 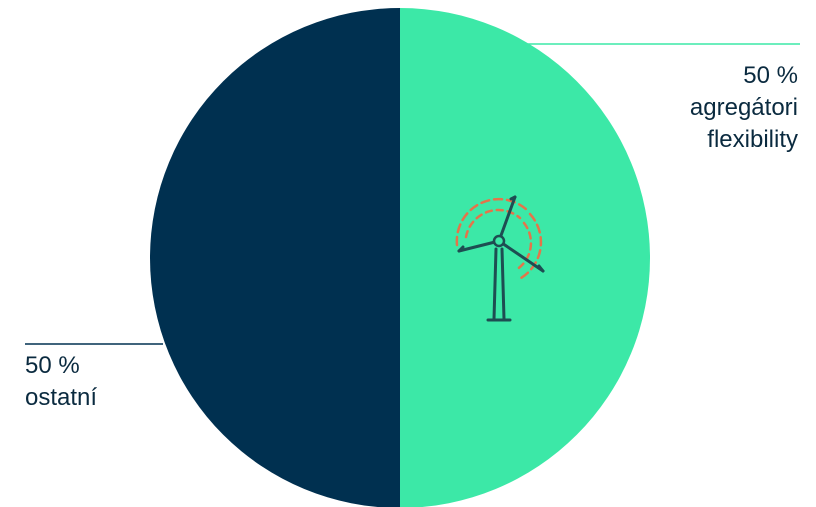 What do you see at coordinates (770, 75) in the screenshot?
I see `slice-percent-agregatori: 50 %` at bounding box center [770, 75].